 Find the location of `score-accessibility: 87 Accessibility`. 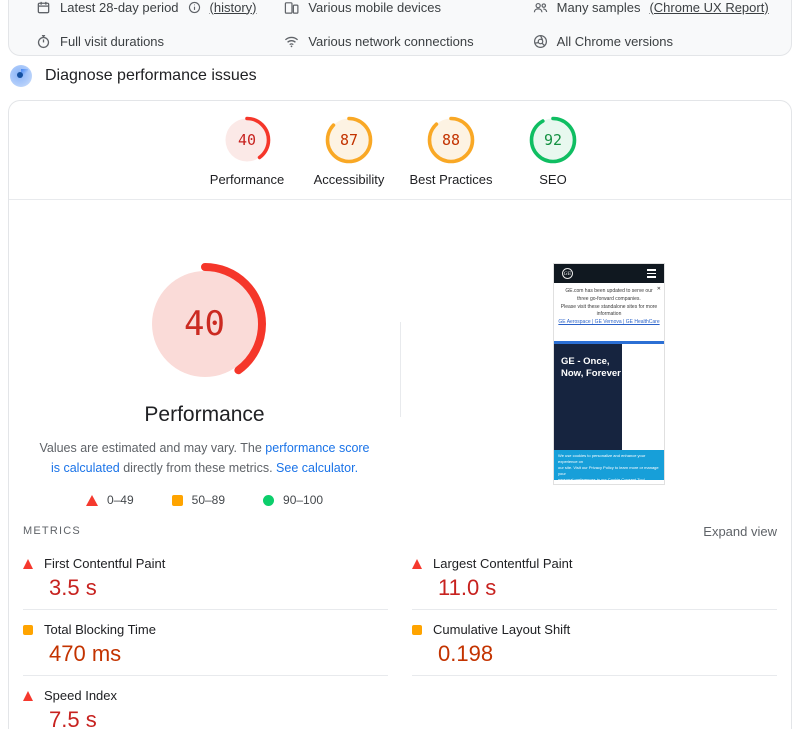

score-accessibility: 87 Accessibility is located at coordinates (349, 157).